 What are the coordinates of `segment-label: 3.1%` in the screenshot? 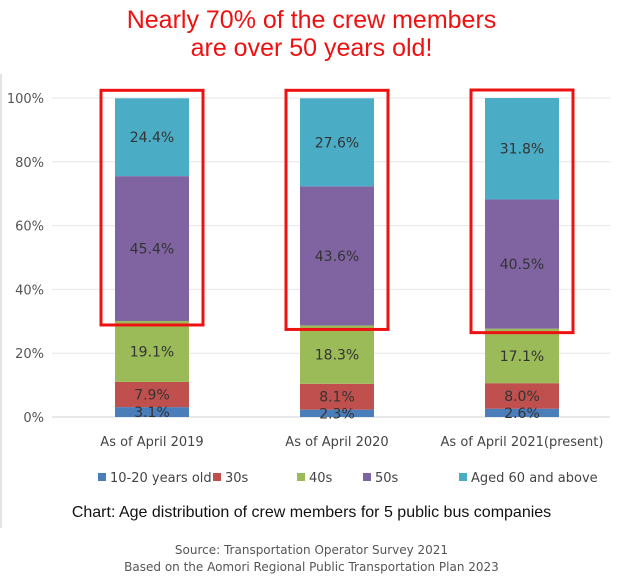 It's located at (152, 413).